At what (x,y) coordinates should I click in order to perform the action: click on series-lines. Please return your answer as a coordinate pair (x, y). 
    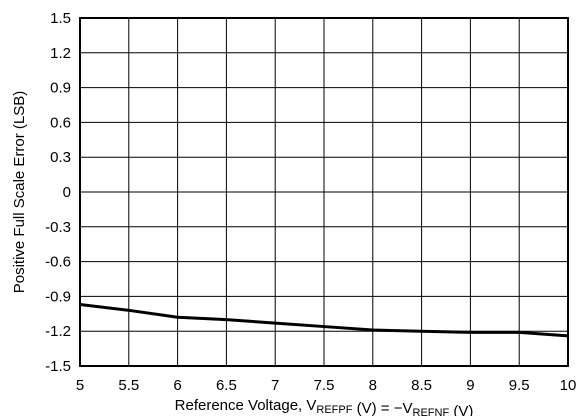
    Looking at the image, I should click on (324, 320).